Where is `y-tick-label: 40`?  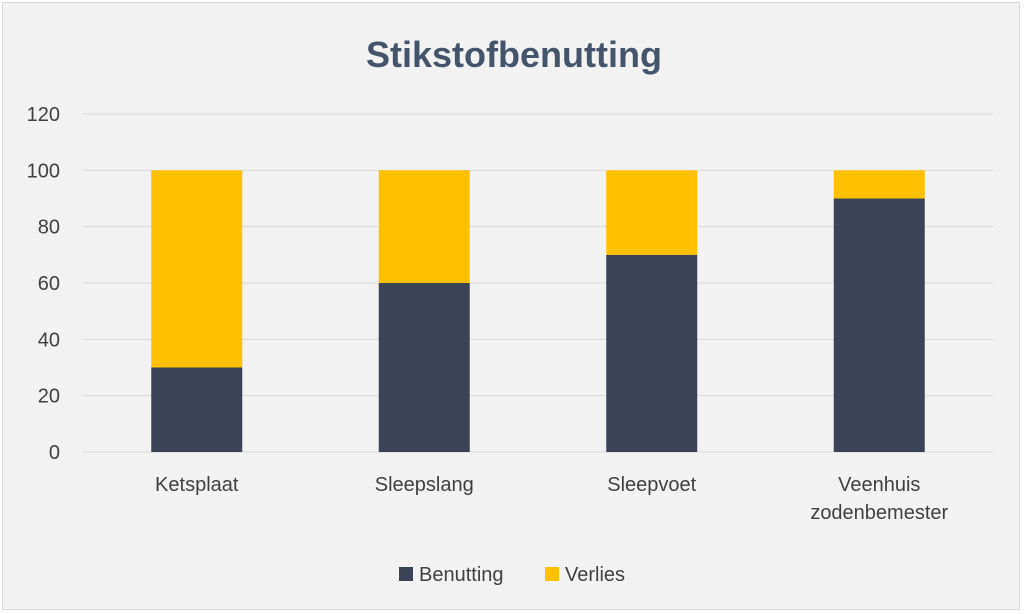 y-tick-label: 40 is located at coordinates (49, 340).